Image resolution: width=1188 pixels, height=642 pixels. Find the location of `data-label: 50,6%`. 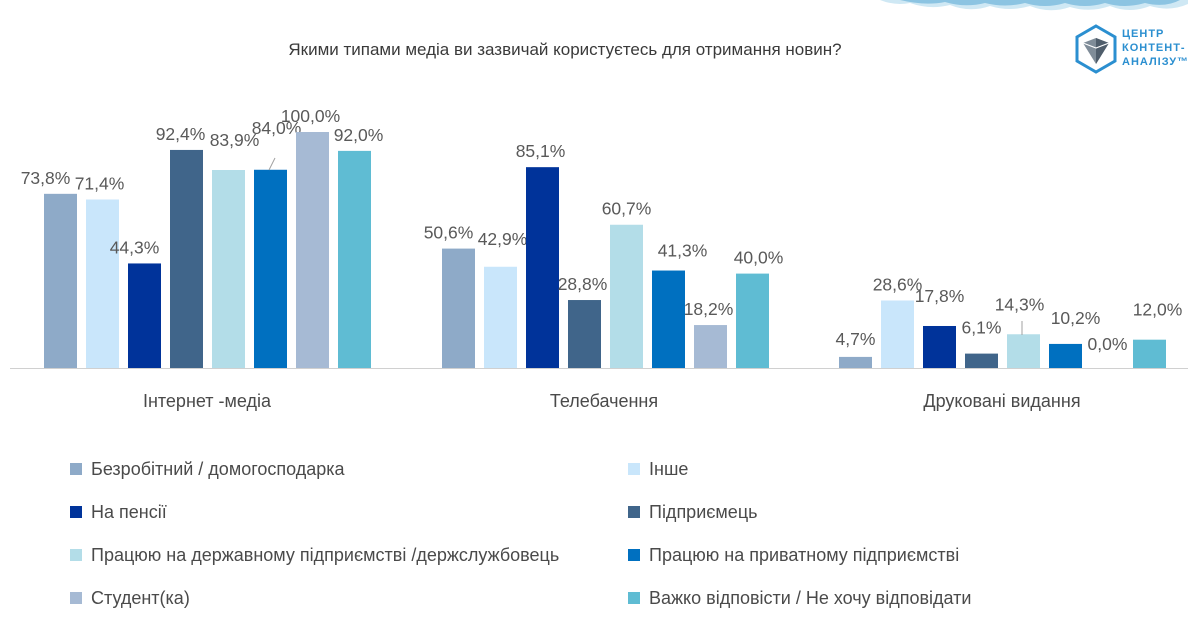

data-label: 50,6% is located at coordinates (449, 233).